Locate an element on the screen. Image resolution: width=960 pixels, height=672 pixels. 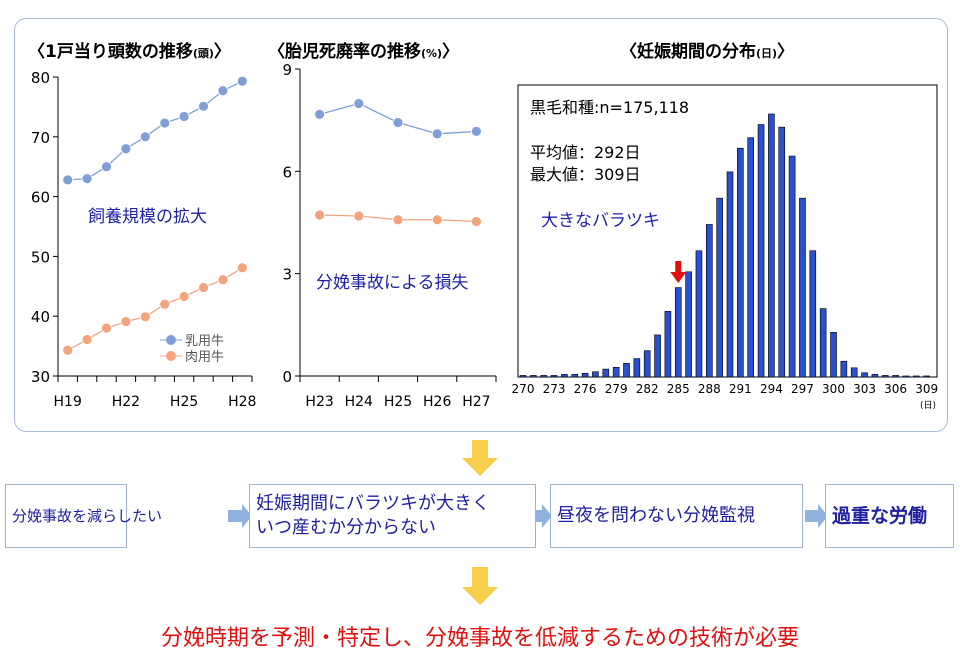
legend-marker is located at coordinates (171, 356).